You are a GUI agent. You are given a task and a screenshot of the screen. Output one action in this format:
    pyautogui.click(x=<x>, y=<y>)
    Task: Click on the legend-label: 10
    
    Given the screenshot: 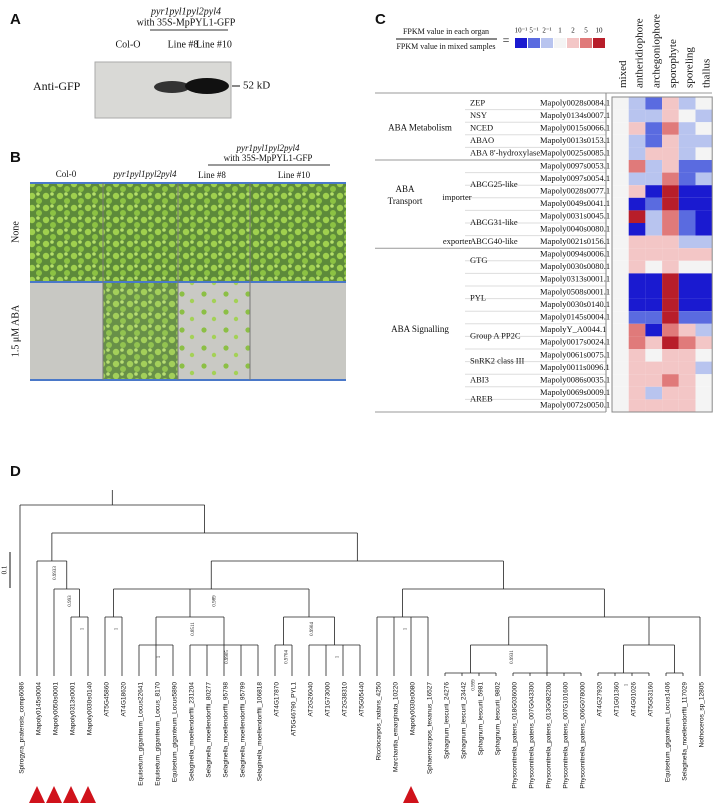 What is the action you would take?
    pyautogui.click(x=600, y=31)
    